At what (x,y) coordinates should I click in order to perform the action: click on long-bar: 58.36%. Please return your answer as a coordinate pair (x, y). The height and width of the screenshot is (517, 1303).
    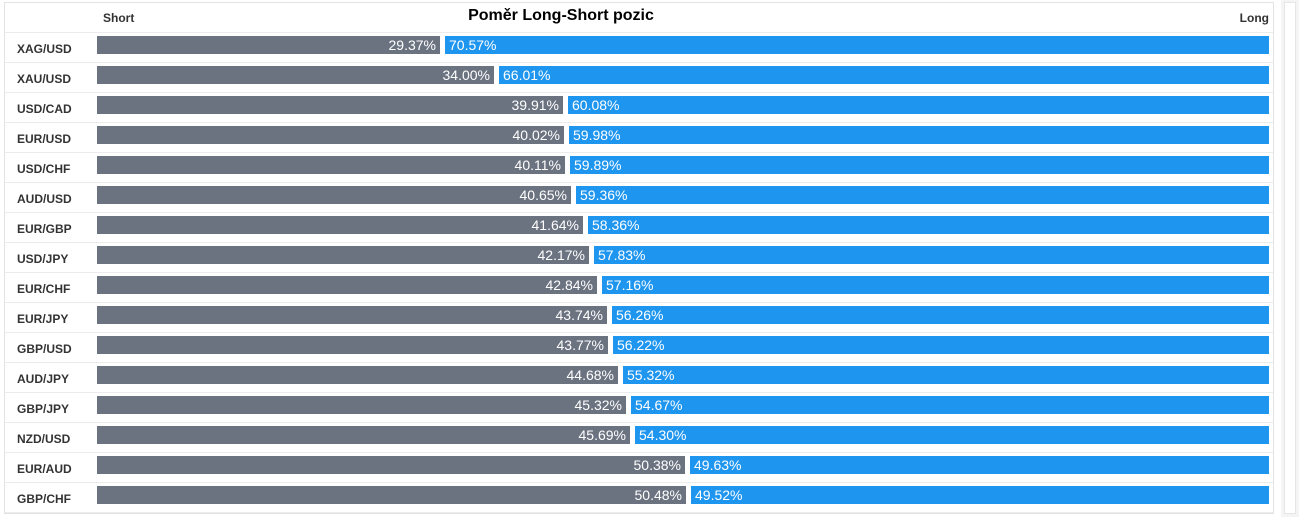
    Looking at the image, I should click on (928, 225).